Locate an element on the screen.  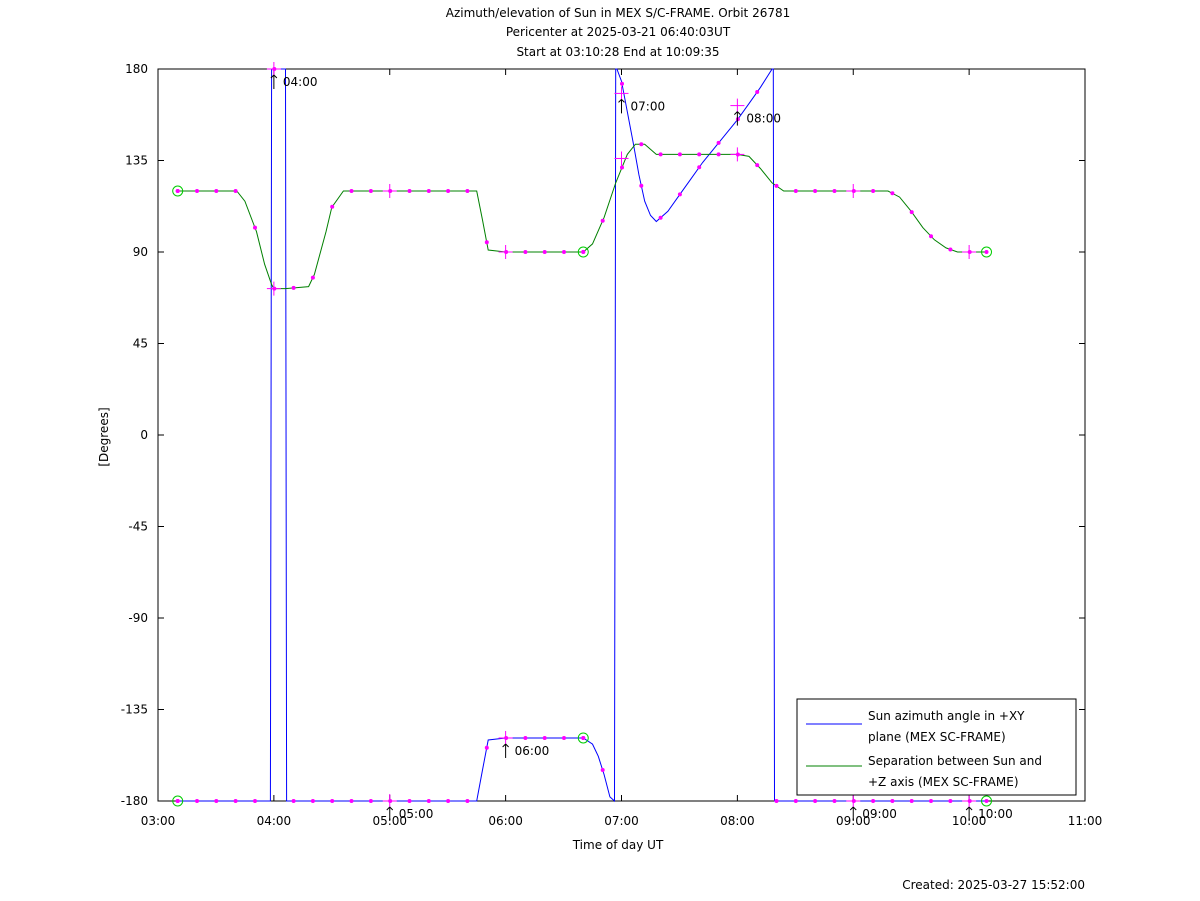
created-footer: Created: 2025-03-27 15:52:00 is located at coordinates (993, 885).